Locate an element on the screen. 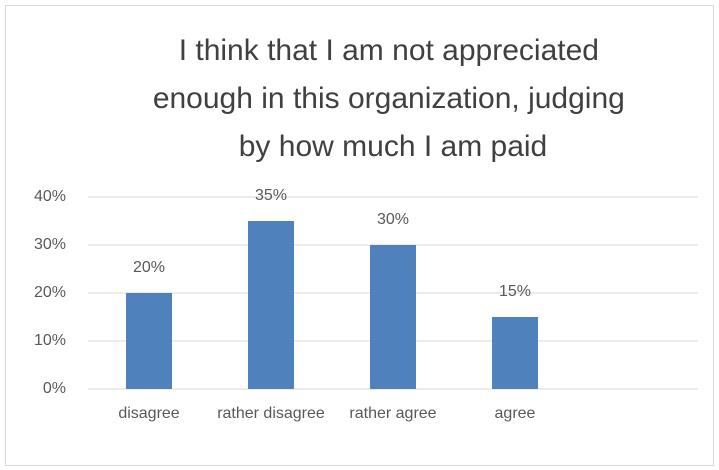 This screenshot has height=470, width=719. y-tick-label: 30% is located at coordinates (50, 244).